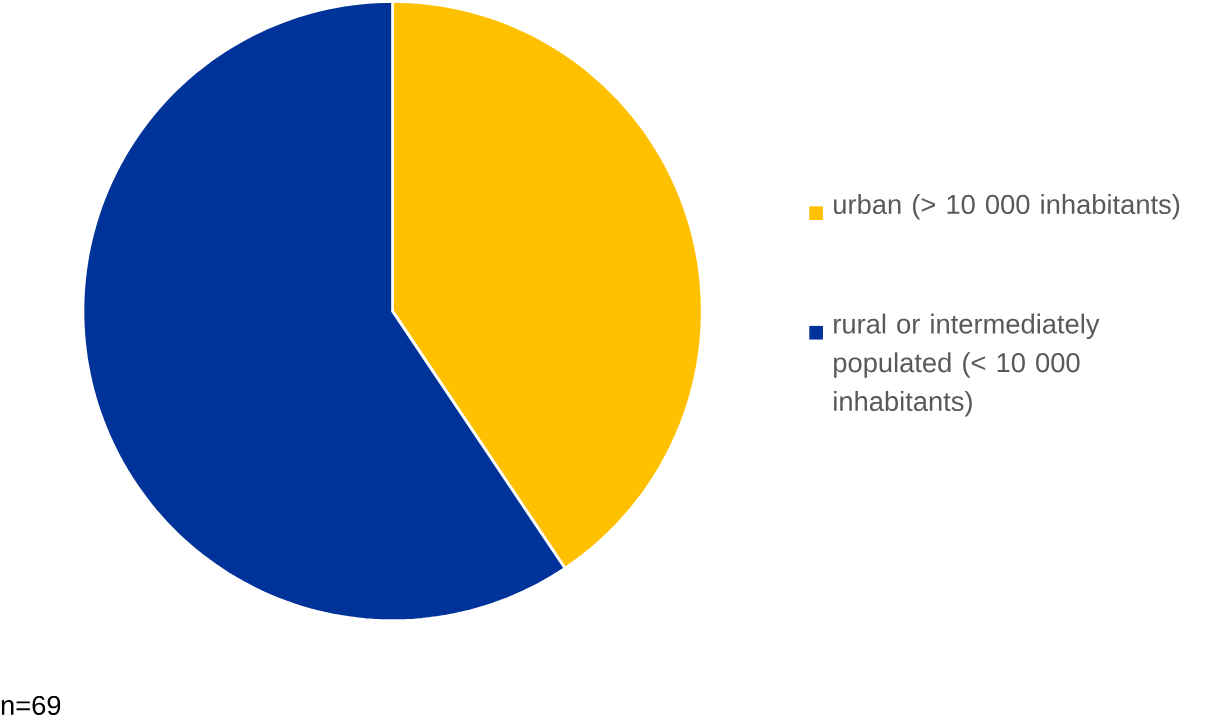 The width and height of the screenshot is (1208, 715). Describe the element at coordinates (31, 705) in the screenshot. I see `text: n=69` at that location.